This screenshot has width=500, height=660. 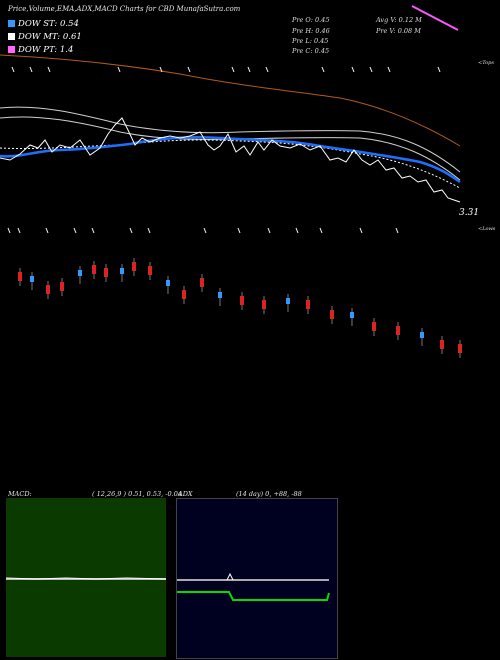 What do you see at coordinates (311, 20) in the screenshot?
I see `pre-open: Pre O: 0.45` at bounding box center [311, 20].